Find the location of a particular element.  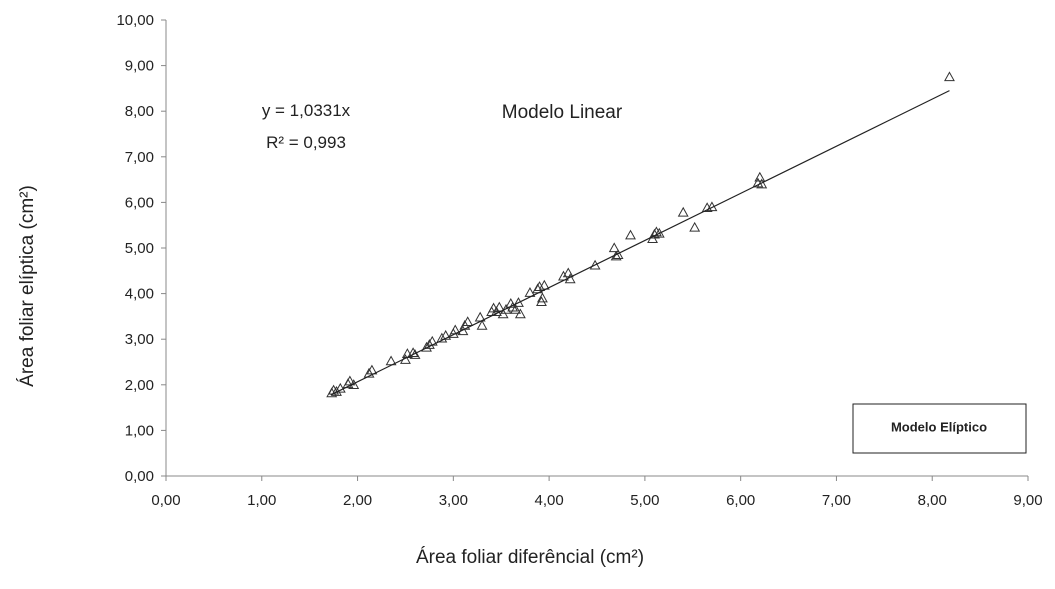

x-ticks: 0,00 1,00 2,00 3,00 4,00 5,00 6,00 7,00 8,00 9,00 is located at coordinates (597, 492).